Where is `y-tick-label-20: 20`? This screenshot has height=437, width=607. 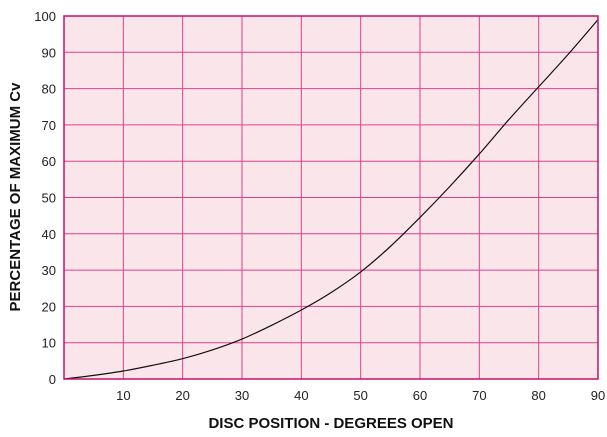
y-tick-label-20: 20 is located at coordinates (49, 306).